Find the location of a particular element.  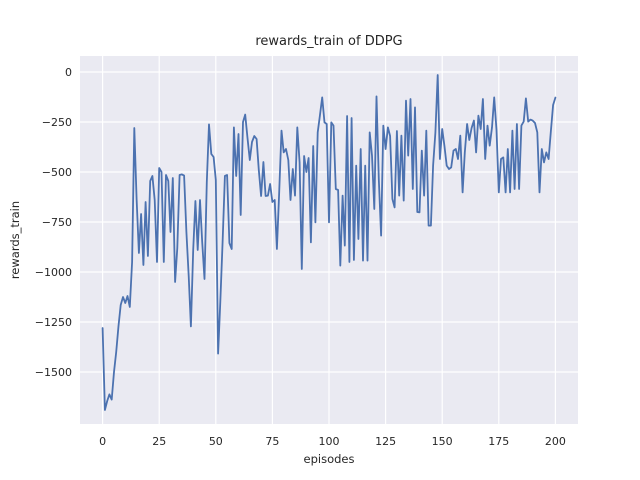

x-tick-label: 175 is located at coordinates (499, 441).